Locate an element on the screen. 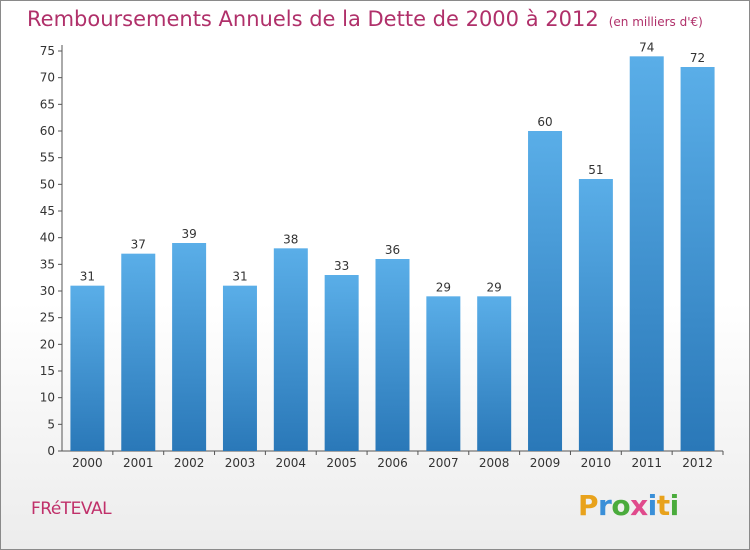 The image size is (750, 550). data-label: 33 is located at coordinates (341, 266).